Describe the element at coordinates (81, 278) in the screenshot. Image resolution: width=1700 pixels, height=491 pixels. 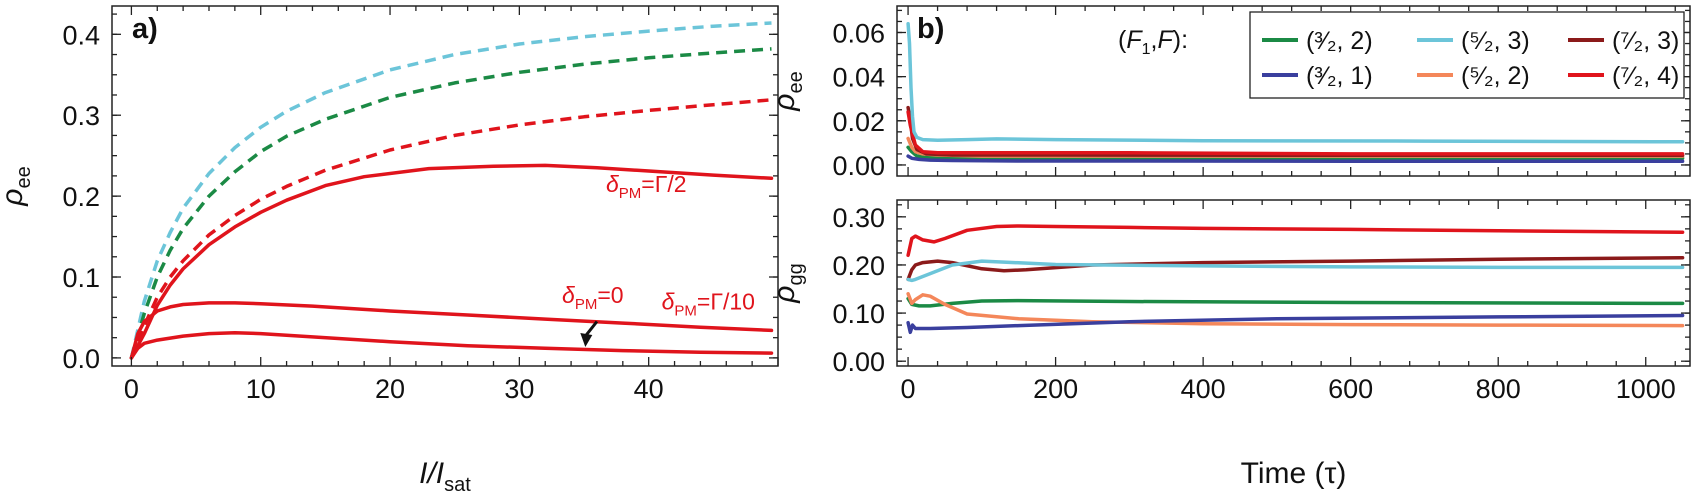
I see `y-tick-label: 0.1` at that location.